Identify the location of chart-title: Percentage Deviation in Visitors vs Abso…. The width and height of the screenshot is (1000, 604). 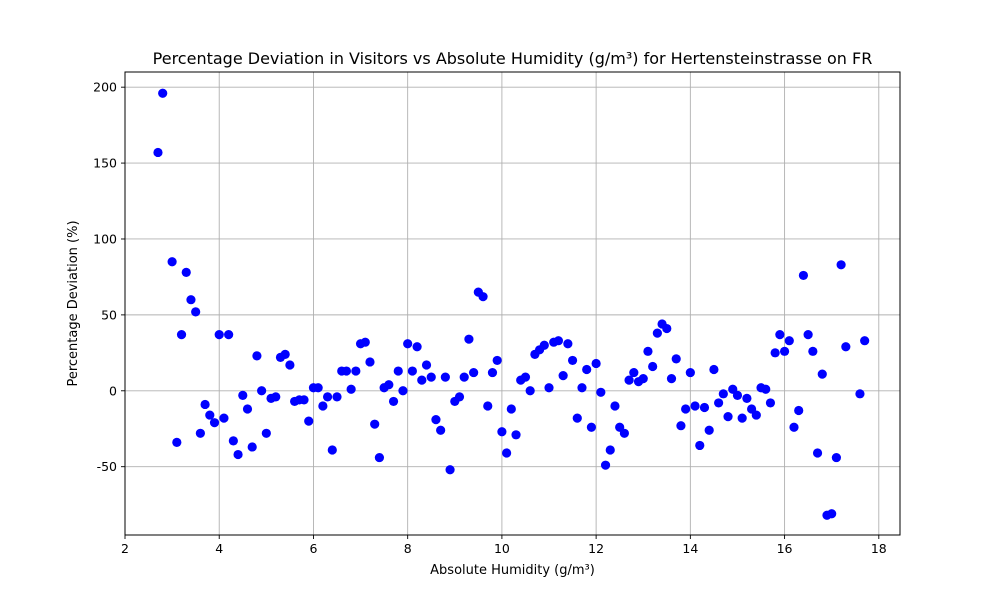
(513, 58).